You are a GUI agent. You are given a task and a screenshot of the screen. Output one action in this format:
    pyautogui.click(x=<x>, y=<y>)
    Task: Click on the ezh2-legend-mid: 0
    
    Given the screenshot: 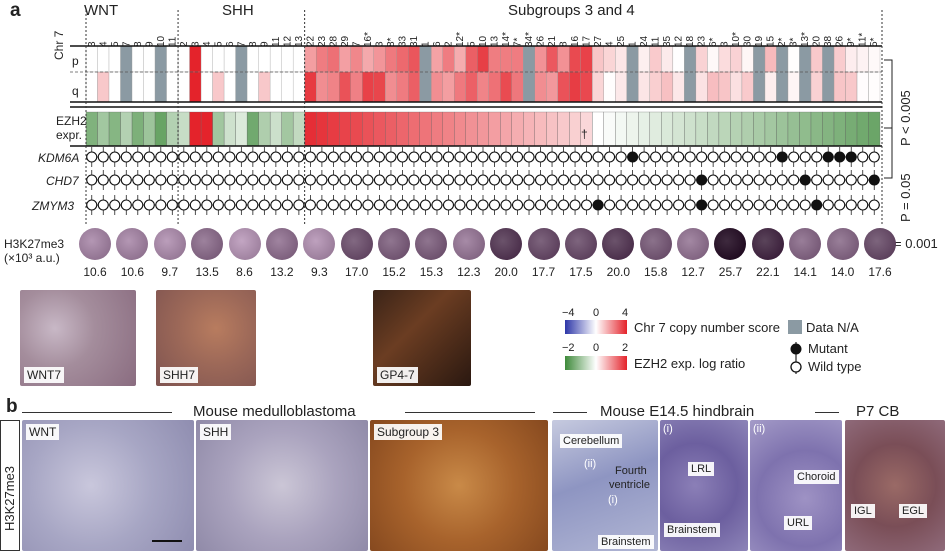 What is the action you would take?
    pyautogui.click(x=596, y=348)
    